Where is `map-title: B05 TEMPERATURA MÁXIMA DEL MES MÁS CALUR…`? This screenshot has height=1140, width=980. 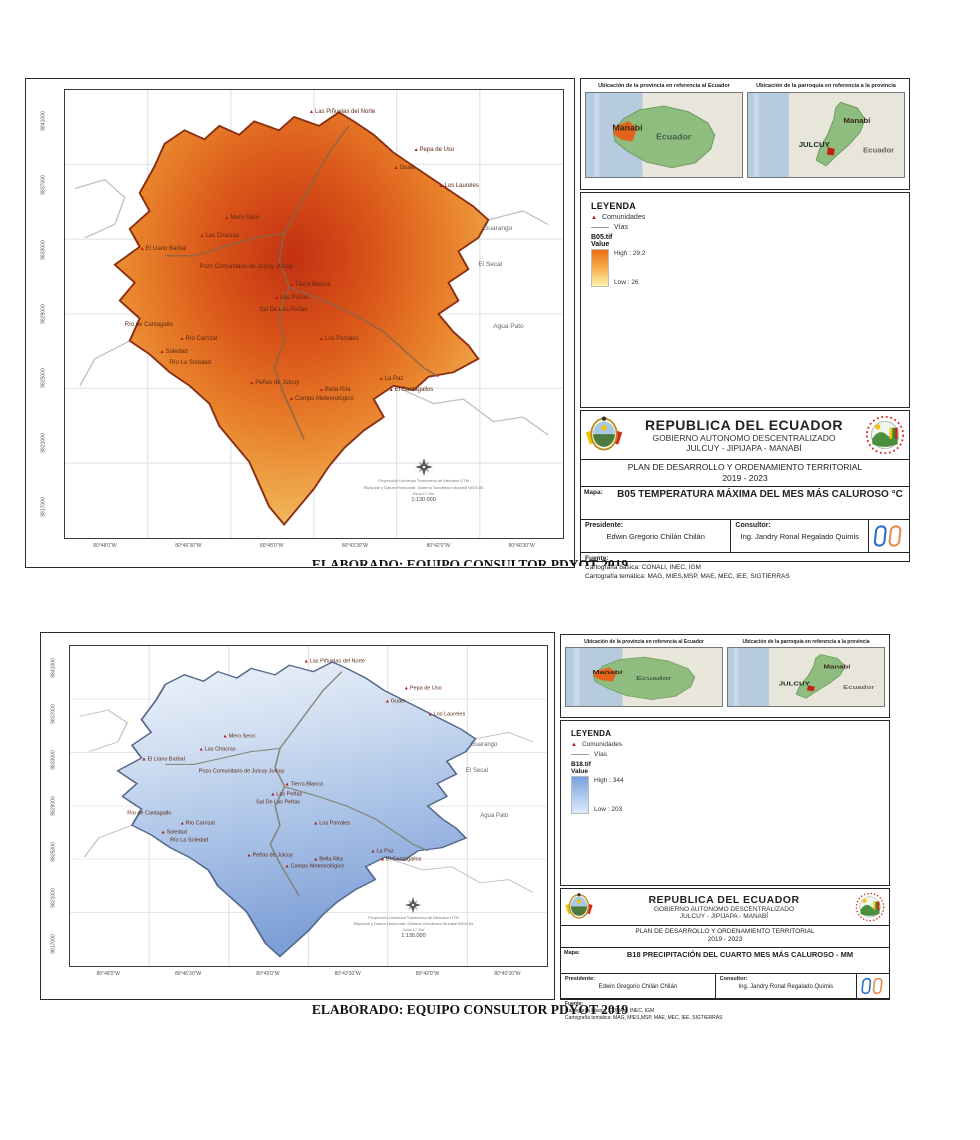 map-title: B05 TEMPERATURA MÁXIMA DEL MES MÁS CALUR… is located at coordinates (760, 494).